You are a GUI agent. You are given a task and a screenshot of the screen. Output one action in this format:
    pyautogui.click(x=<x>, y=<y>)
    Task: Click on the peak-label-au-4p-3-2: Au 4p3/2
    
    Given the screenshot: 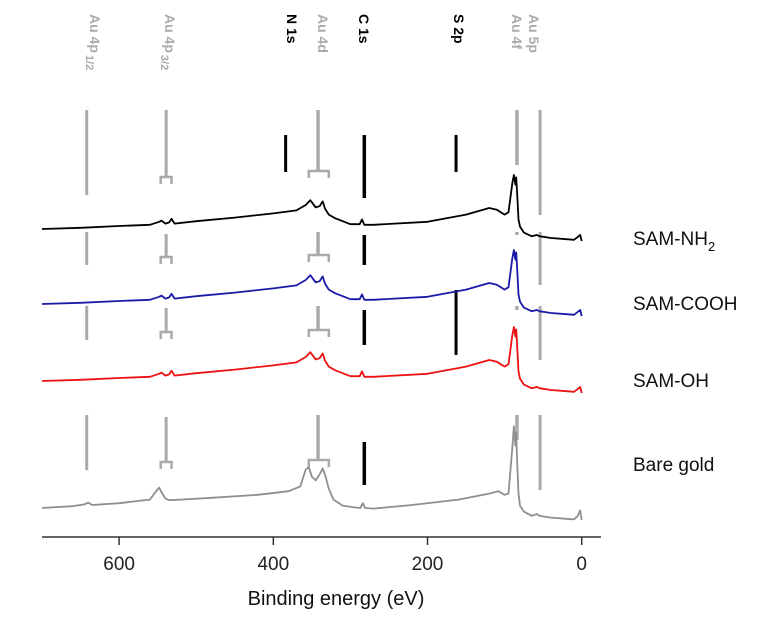 What is the action you would take?
    pyautogui.click(x=168, y=42)
    